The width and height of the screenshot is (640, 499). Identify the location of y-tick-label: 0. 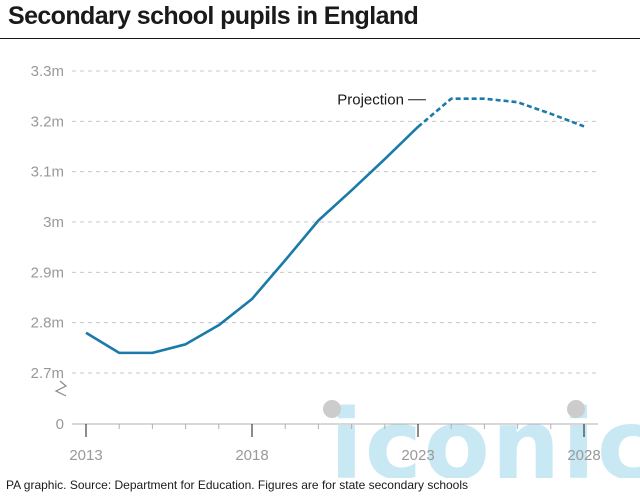
(60, 424).